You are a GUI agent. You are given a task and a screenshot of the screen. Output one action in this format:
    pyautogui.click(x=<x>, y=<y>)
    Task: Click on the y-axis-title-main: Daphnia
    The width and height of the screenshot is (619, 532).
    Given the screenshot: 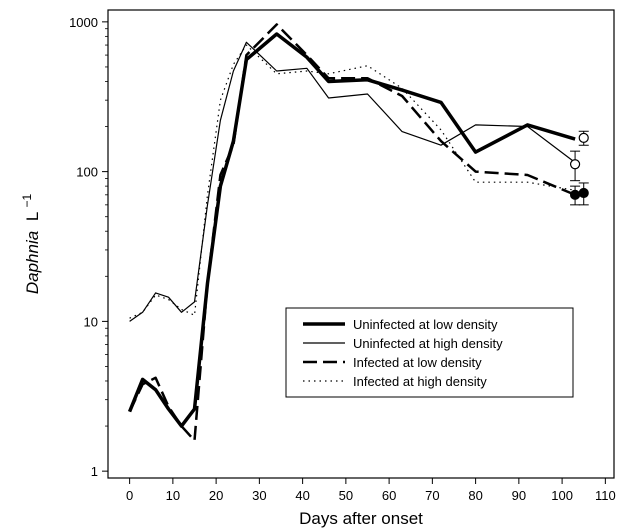 What is the action you would take?
    pyautogui.click(x=32, y=262)
    